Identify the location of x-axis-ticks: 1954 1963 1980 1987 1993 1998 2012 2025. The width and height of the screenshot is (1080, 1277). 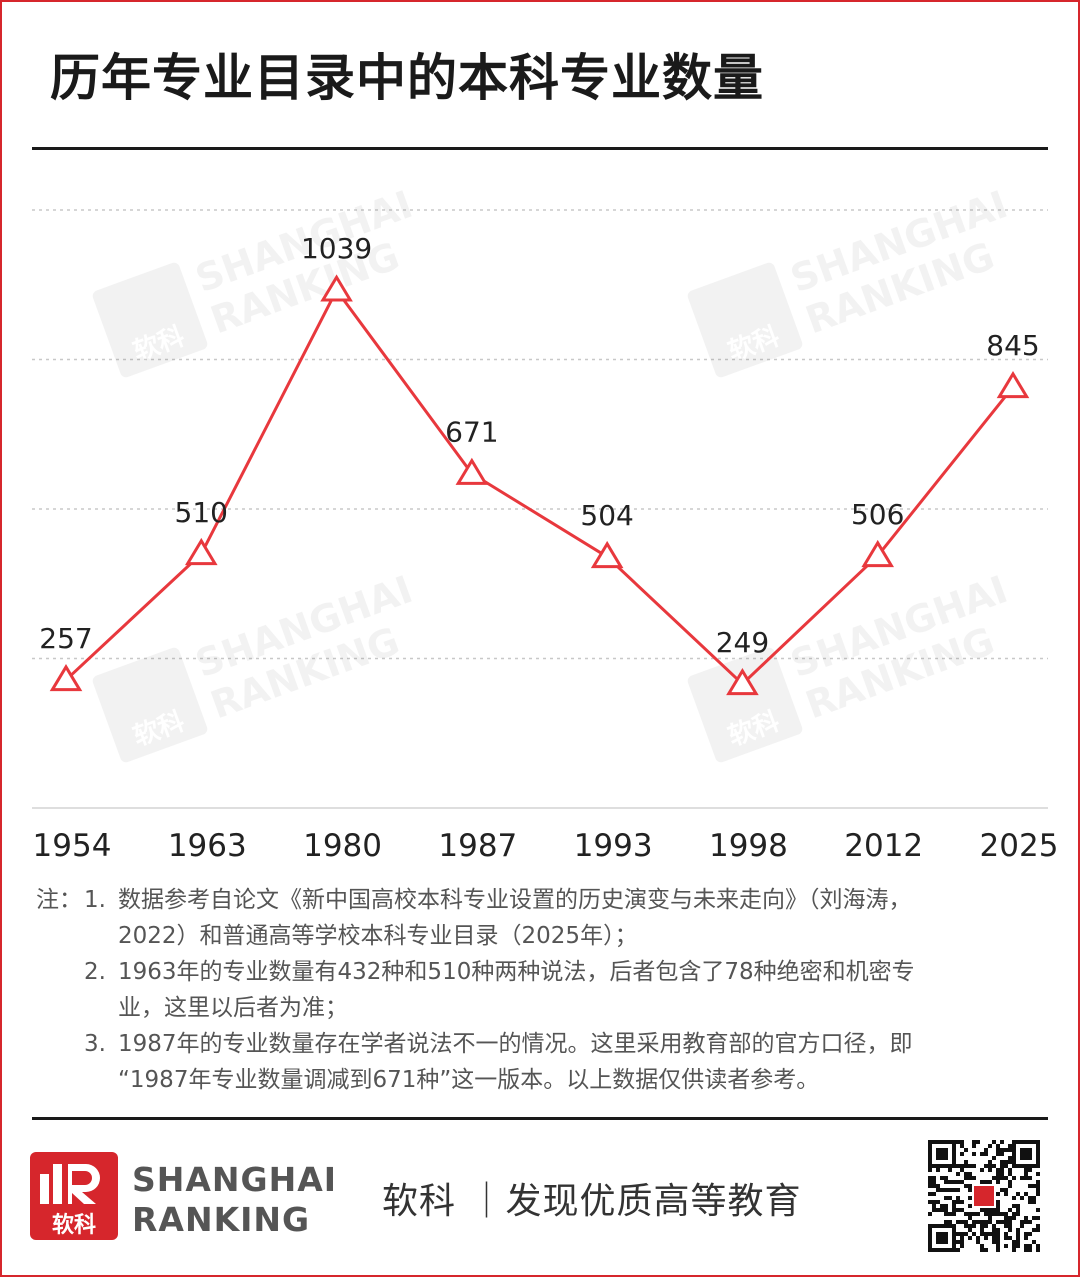
(546, 846).